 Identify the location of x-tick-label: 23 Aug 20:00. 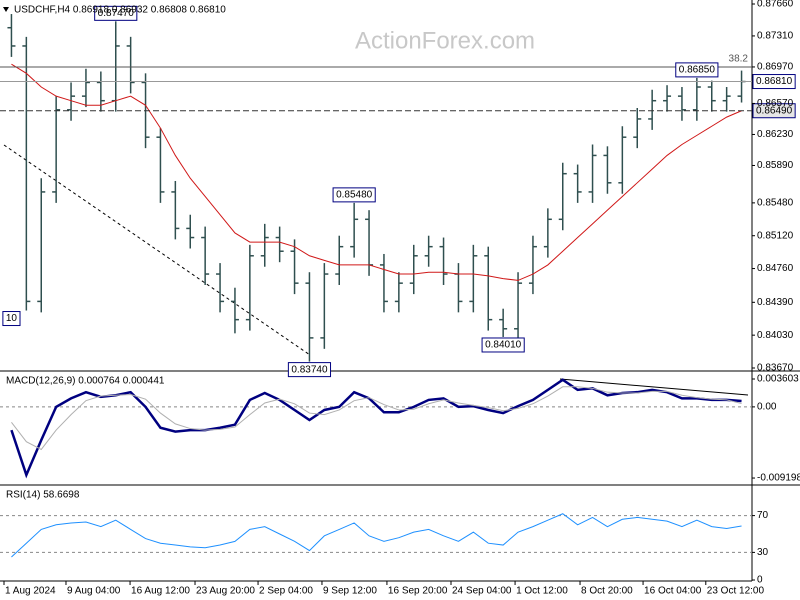
(225, 591).